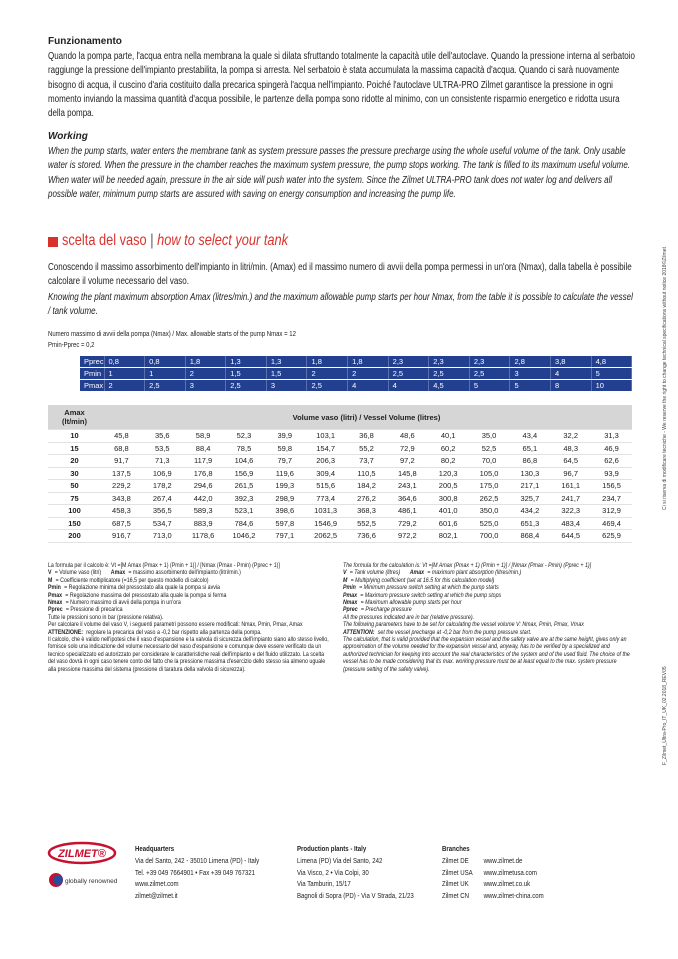  Describe the element at coordinates (157, 884) in the screenshot. I see `footer-line: www.zilmet.com` at that location.